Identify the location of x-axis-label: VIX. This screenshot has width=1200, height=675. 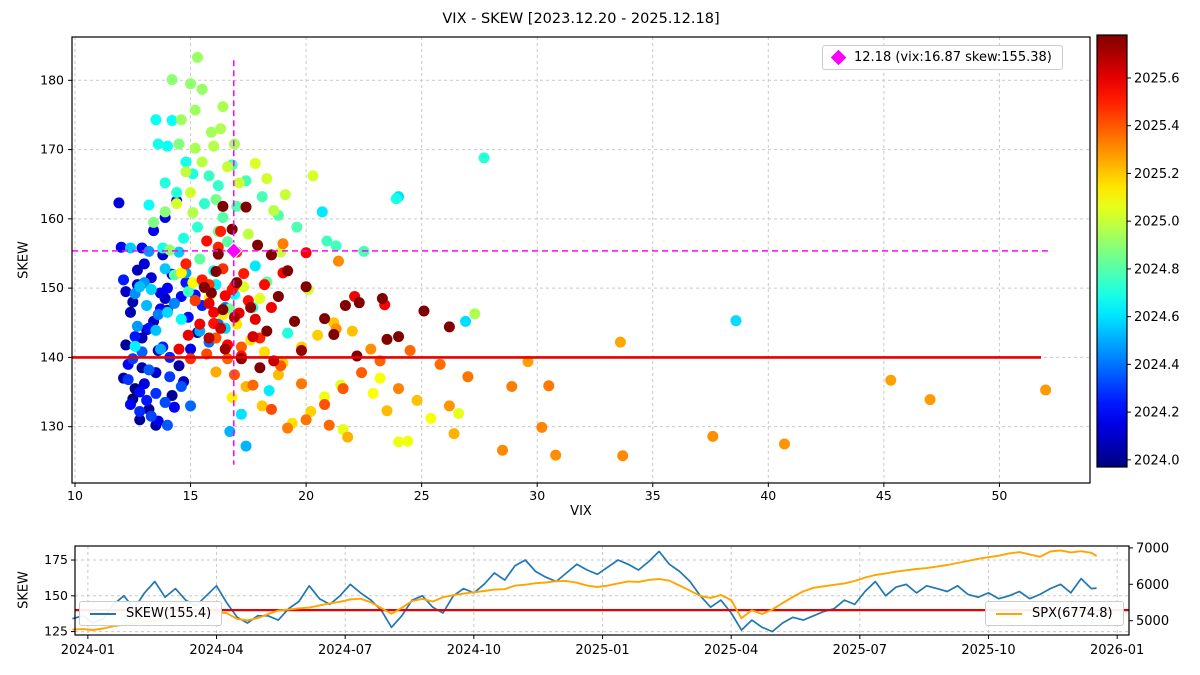
(581, 511).